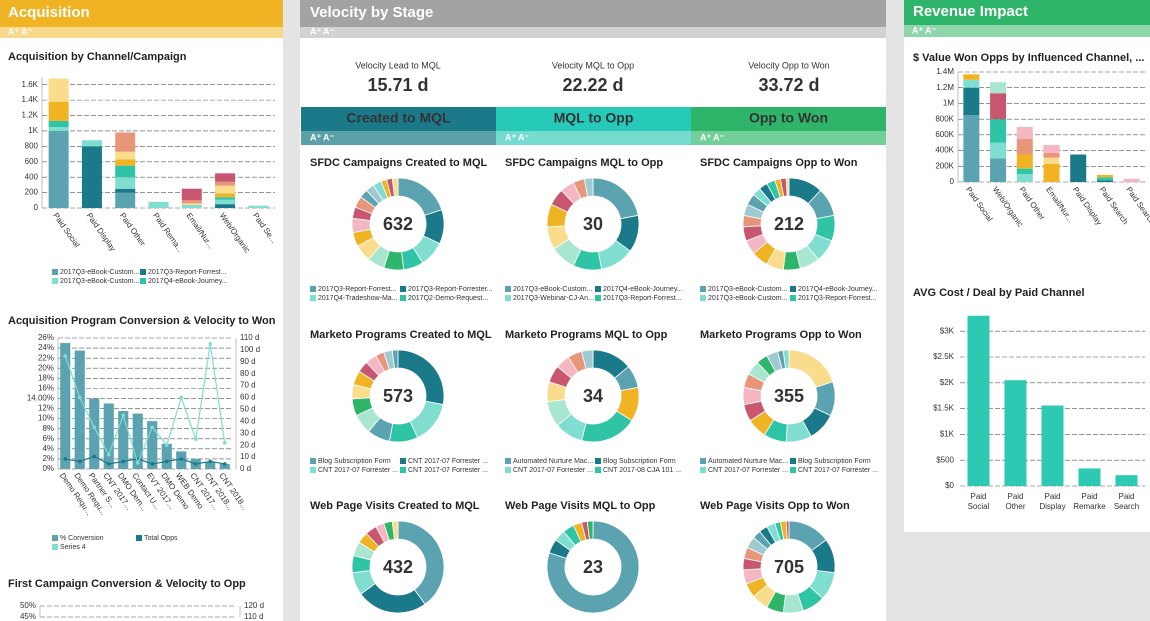 The width and height of the screenshot is (1150, 621). I want to click on panel-toolbar, so click(141, 32).